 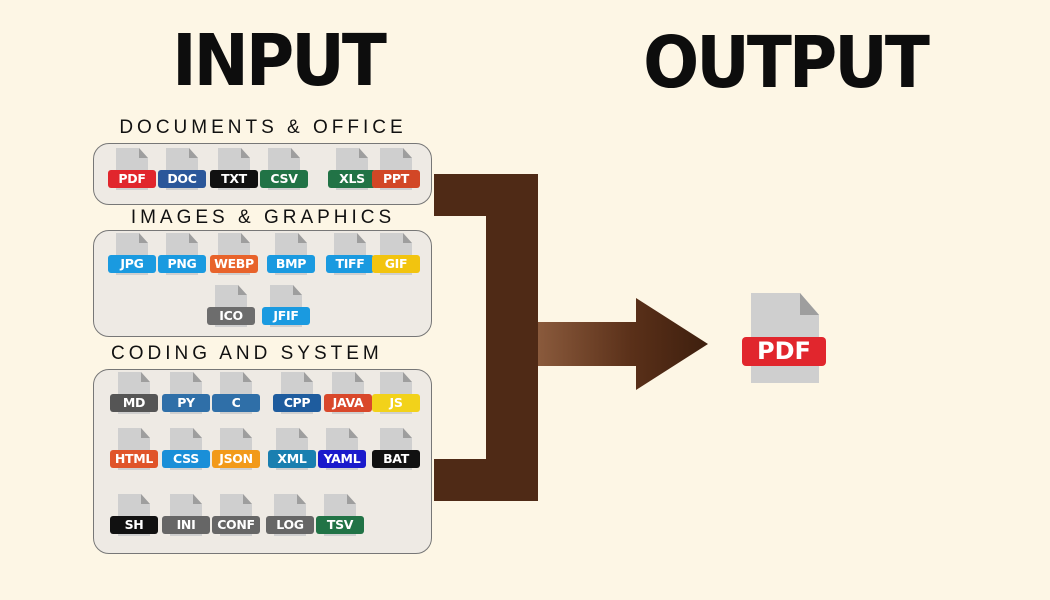 I want to click on file-icon-jpg: JPG, so click(x=132, y=260).